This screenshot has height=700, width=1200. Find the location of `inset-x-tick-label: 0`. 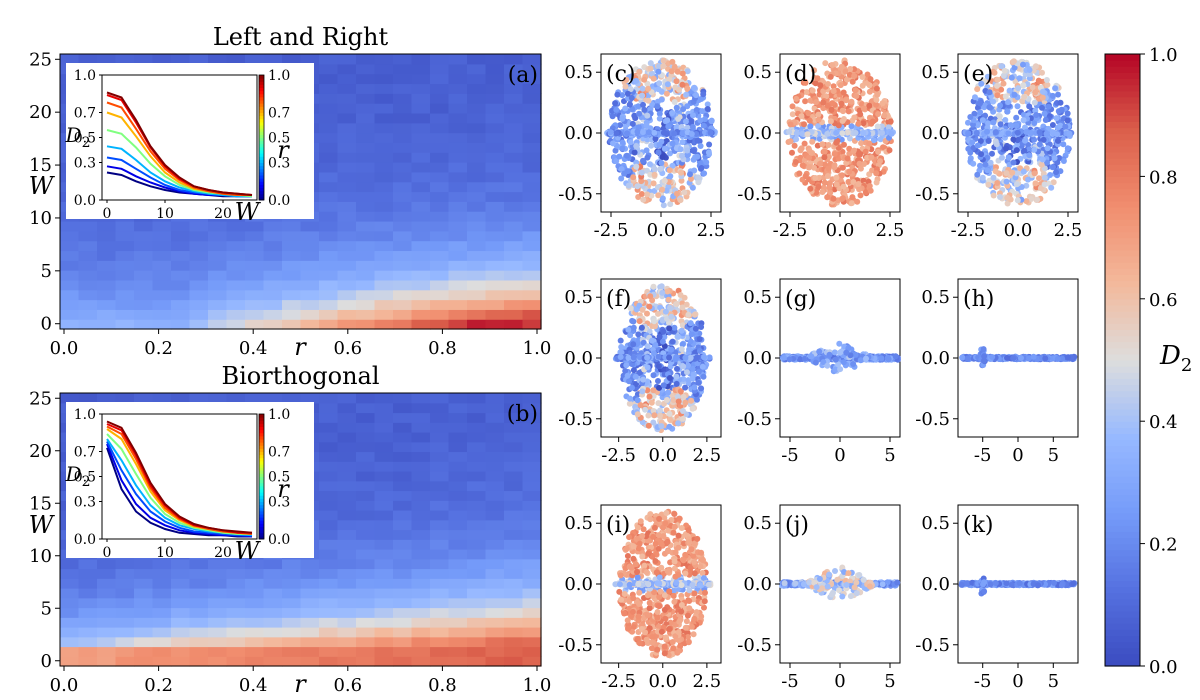

inset-x-tick-label: 0 is located at coordinates (107, 214).